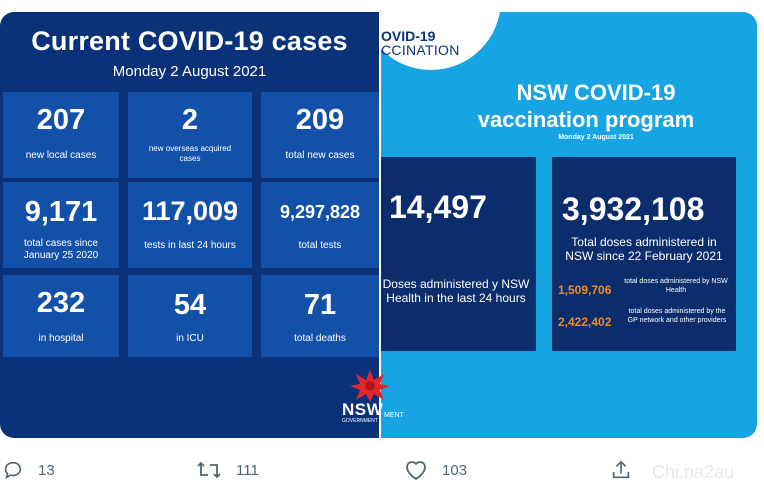  Describe the element at coordinates (455, 470) in the screenshot. I see `like-count: 103` at that location.